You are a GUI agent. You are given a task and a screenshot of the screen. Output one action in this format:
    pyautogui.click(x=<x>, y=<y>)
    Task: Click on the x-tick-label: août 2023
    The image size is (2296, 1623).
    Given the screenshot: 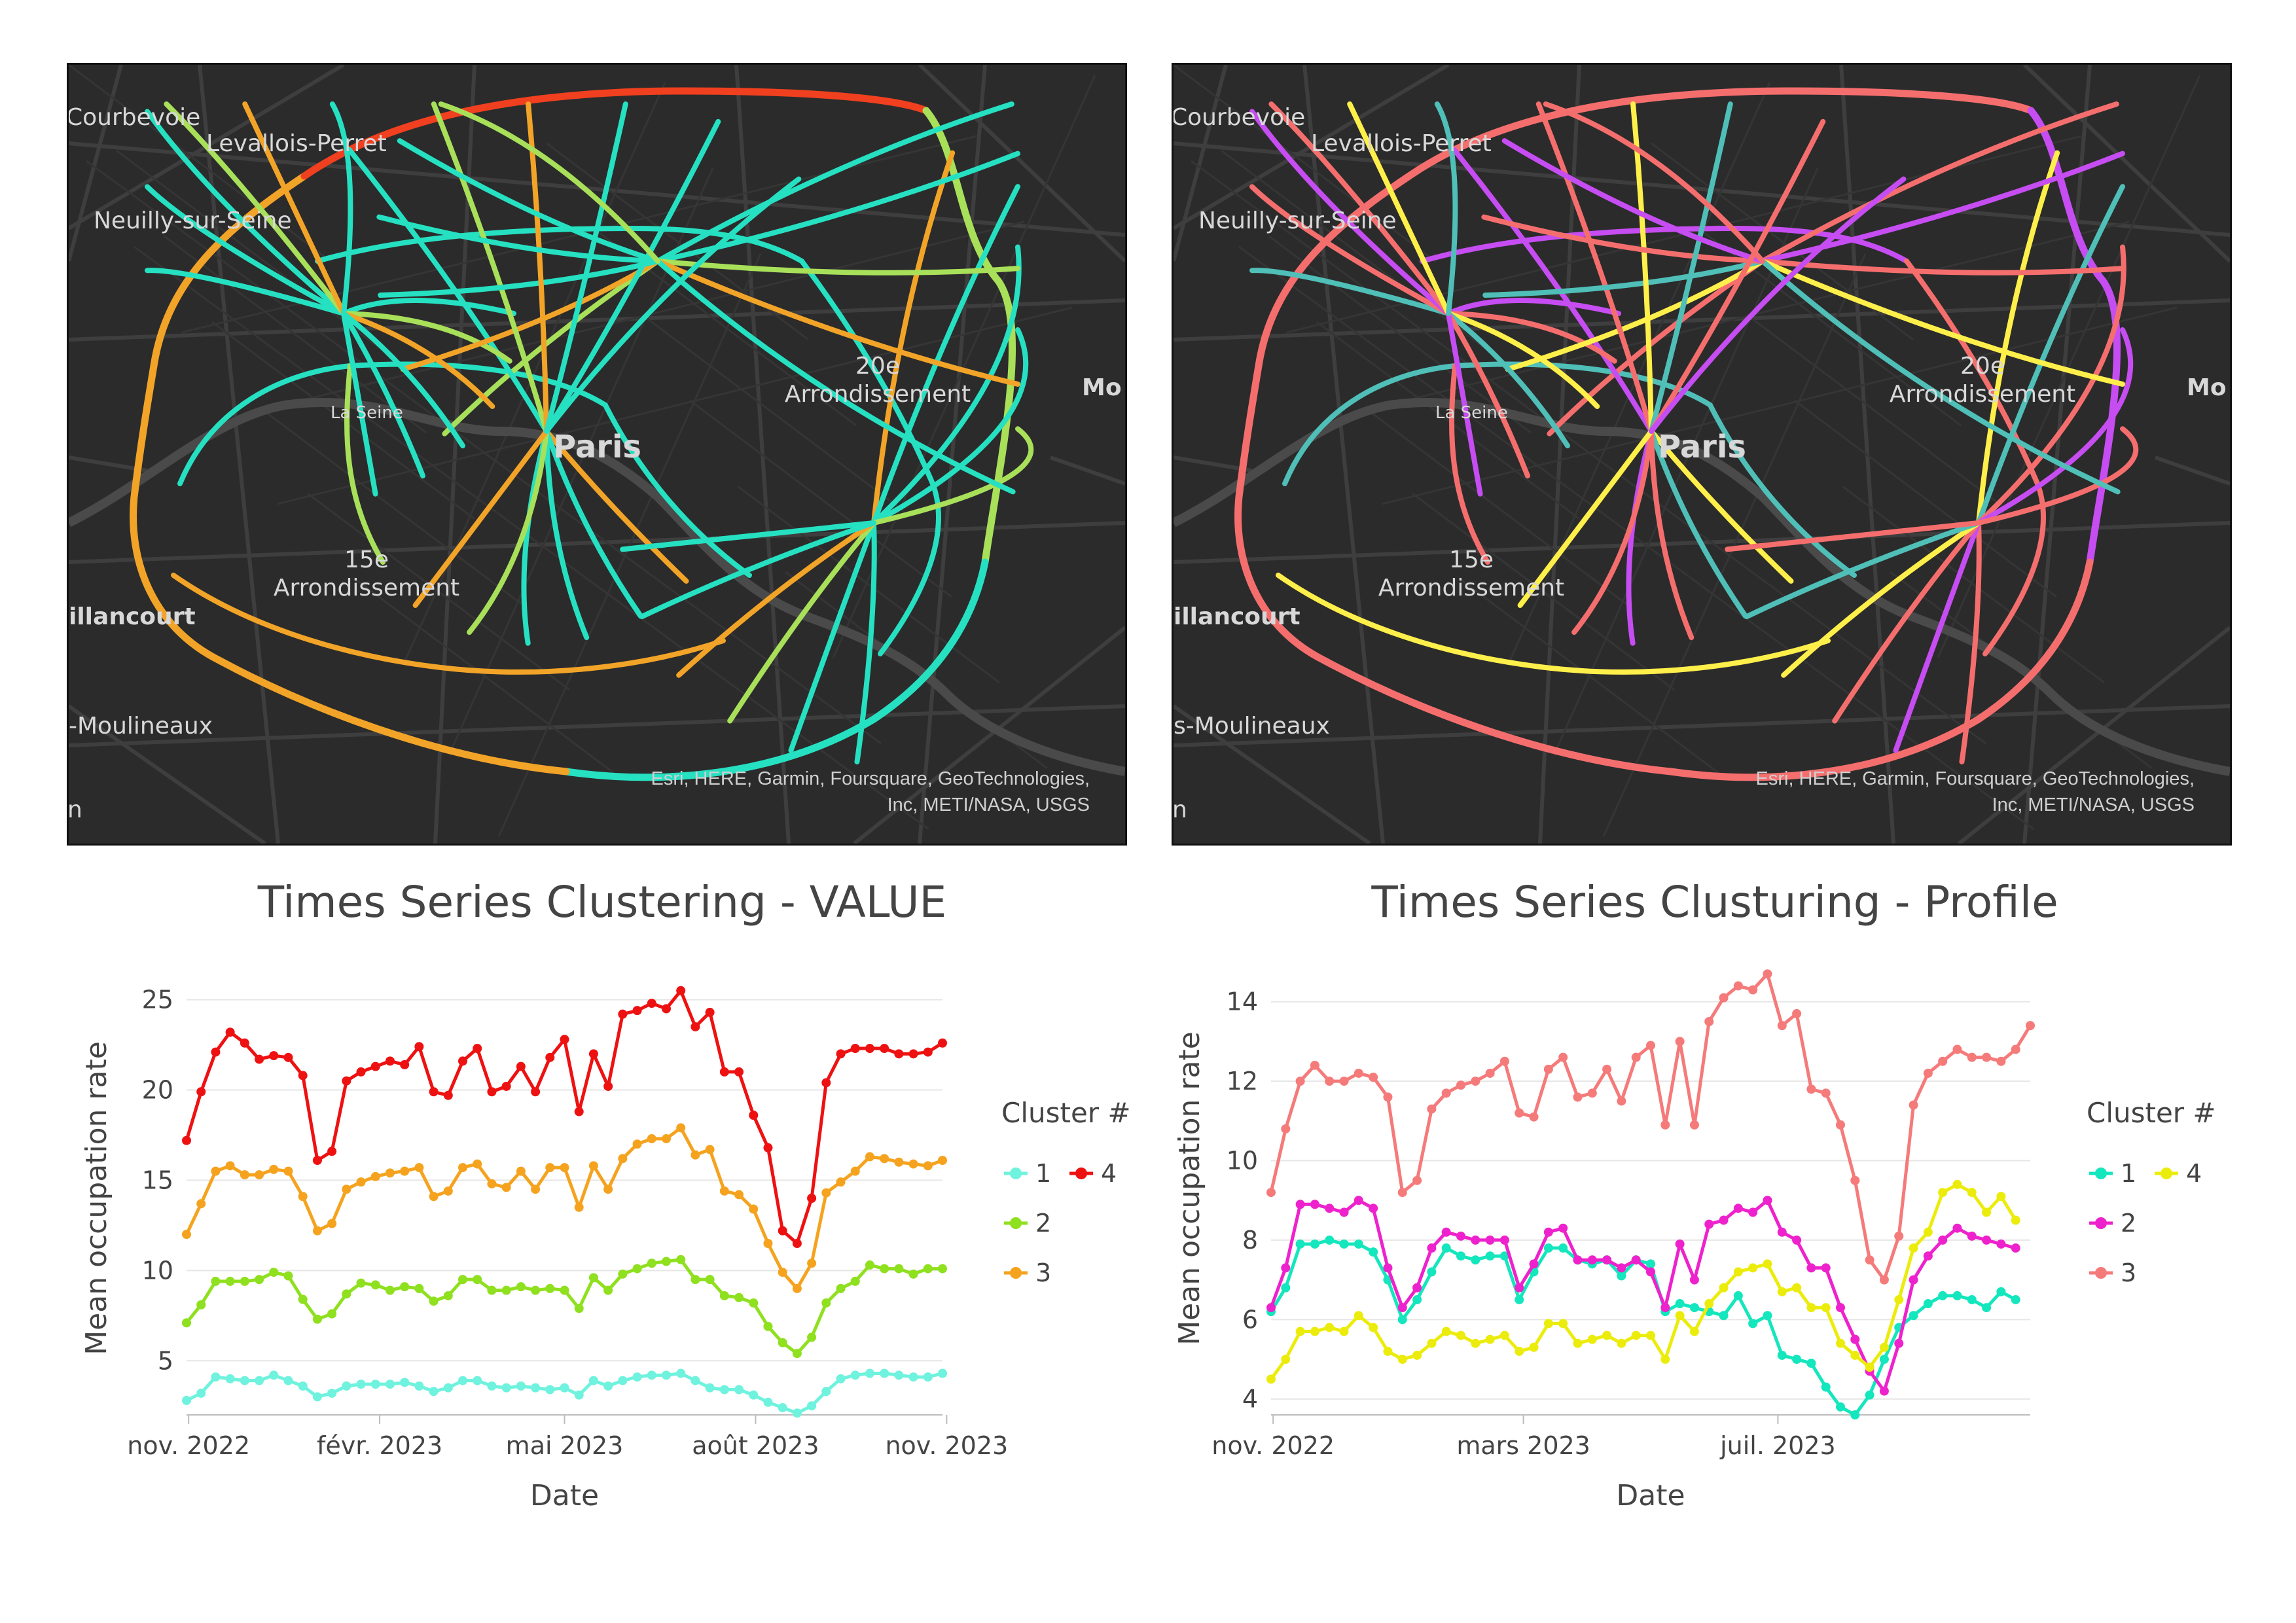 What is the action you would take?
    pyautogui.click(x=755, y=1445)
    